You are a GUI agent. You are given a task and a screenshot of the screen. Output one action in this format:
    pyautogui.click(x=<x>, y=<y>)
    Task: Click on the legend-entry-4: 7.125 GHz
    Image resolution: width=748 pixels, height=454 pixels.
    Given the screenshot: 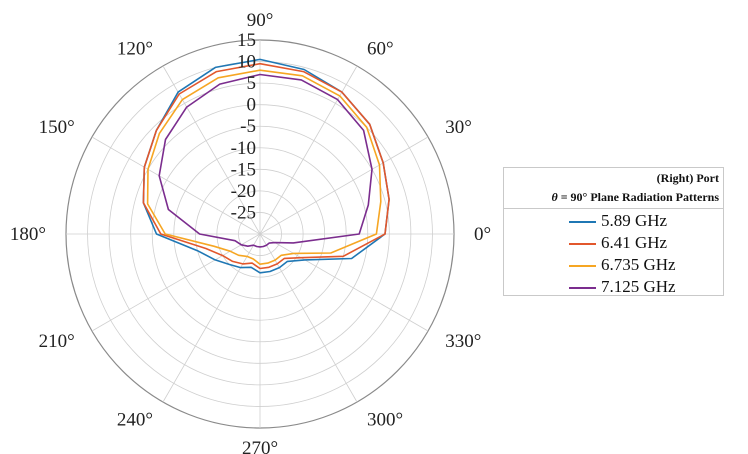 What is the action you would take?
    pyautogui.click(x=613, y=287)
    